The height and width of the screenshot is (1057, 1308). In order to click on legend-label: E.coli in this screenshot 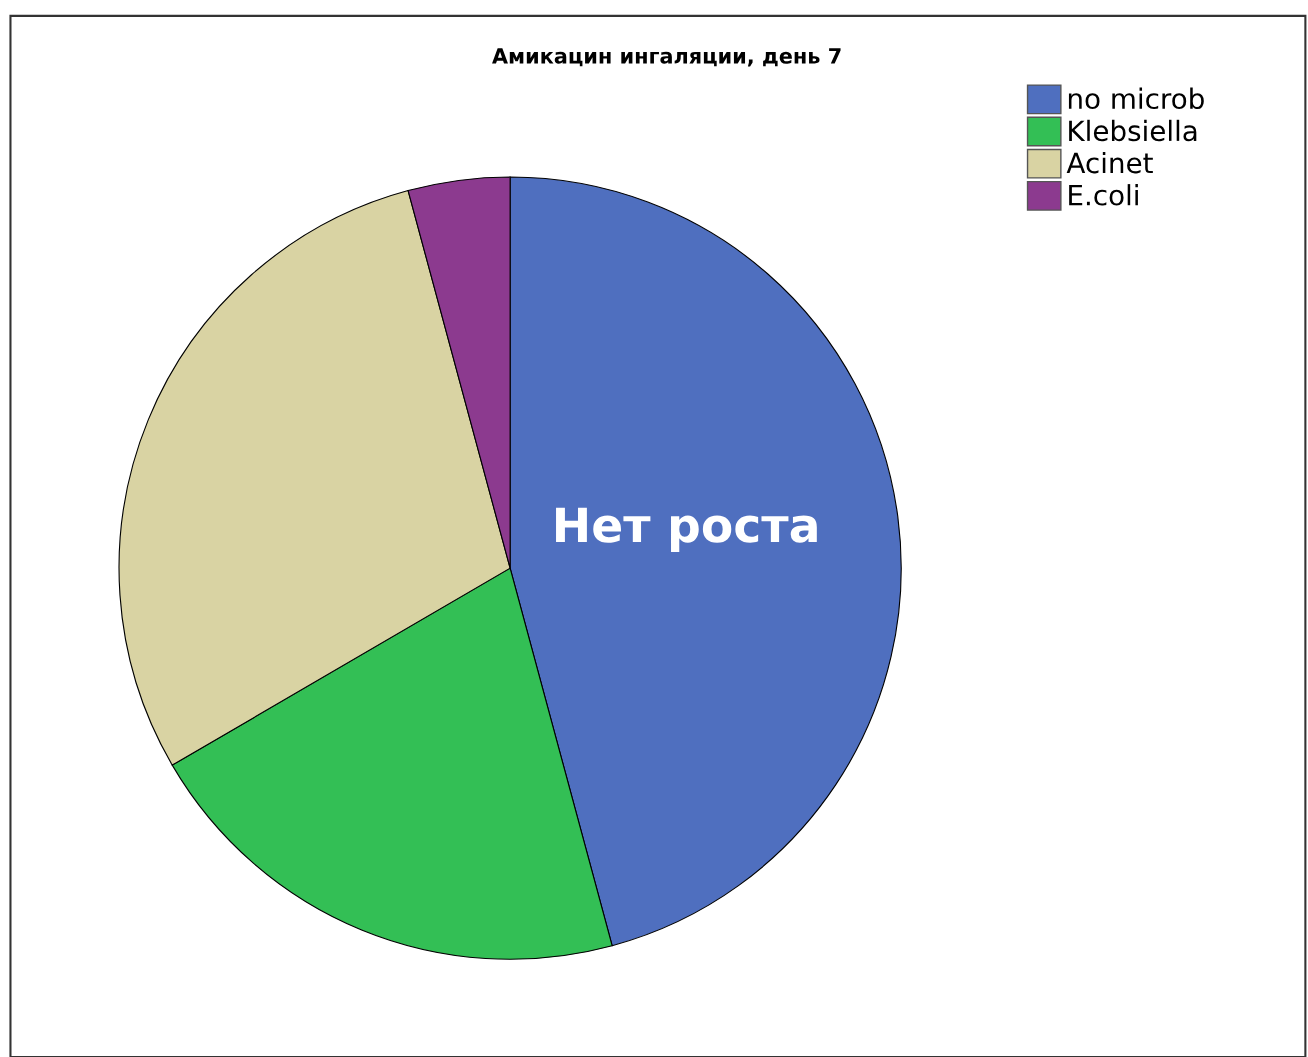, I will do `click(1103, 195)`.